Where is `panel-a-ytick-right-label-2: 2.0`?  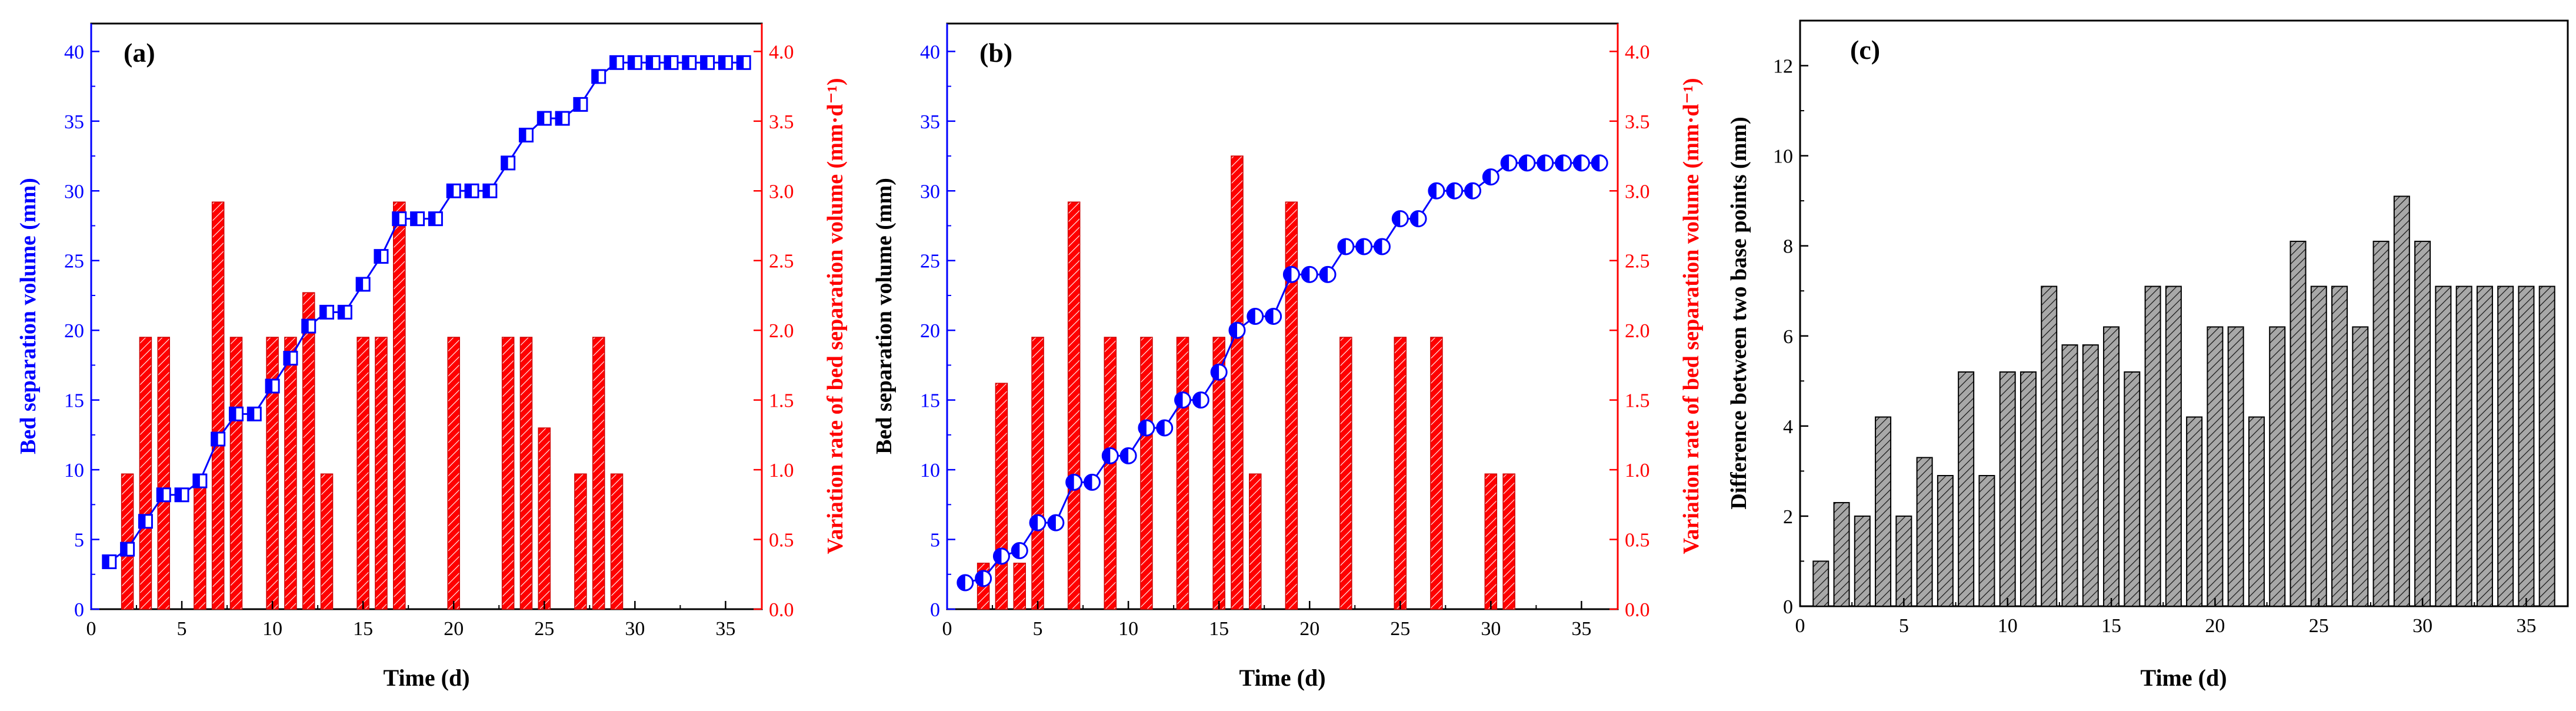
panel-a-ytick-right-label-2: 2.0 is located at coordinates (782, 331).